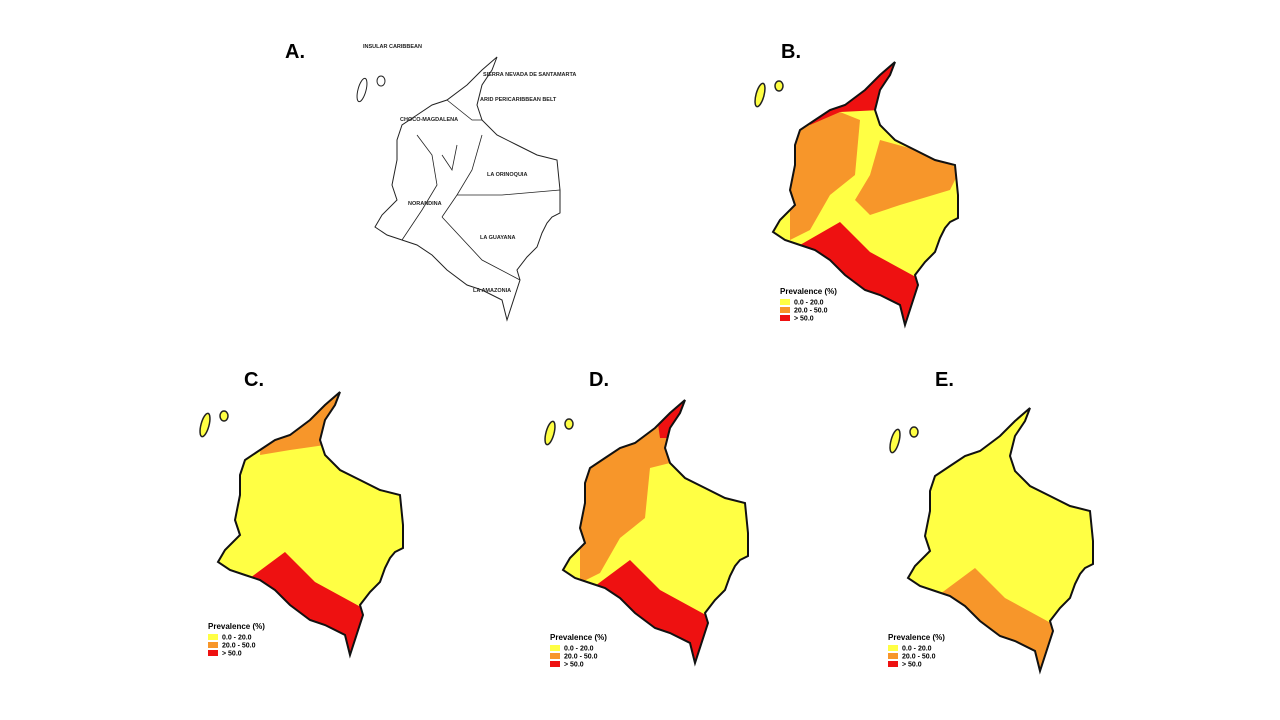 The width and height of the screenshot is (1280, 720). What do you see at coordinates (599, 380) in the screenshot?
I see `panel-label: D.` at bounding box center [599, 380].